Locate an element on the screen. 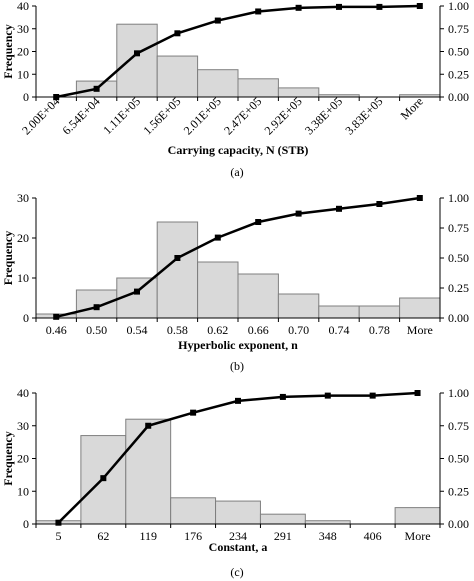 The image size is (474, 581). panel-c-y-tick-label: 20 is located at coordinates (23, 459).